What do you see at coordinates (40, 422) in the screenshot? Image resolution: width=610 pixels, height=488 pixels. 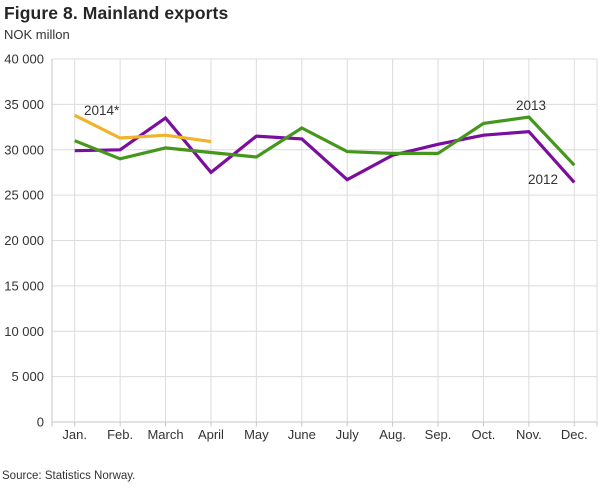 I see `y-axis-label: 0` at bounding box center [40, 422].